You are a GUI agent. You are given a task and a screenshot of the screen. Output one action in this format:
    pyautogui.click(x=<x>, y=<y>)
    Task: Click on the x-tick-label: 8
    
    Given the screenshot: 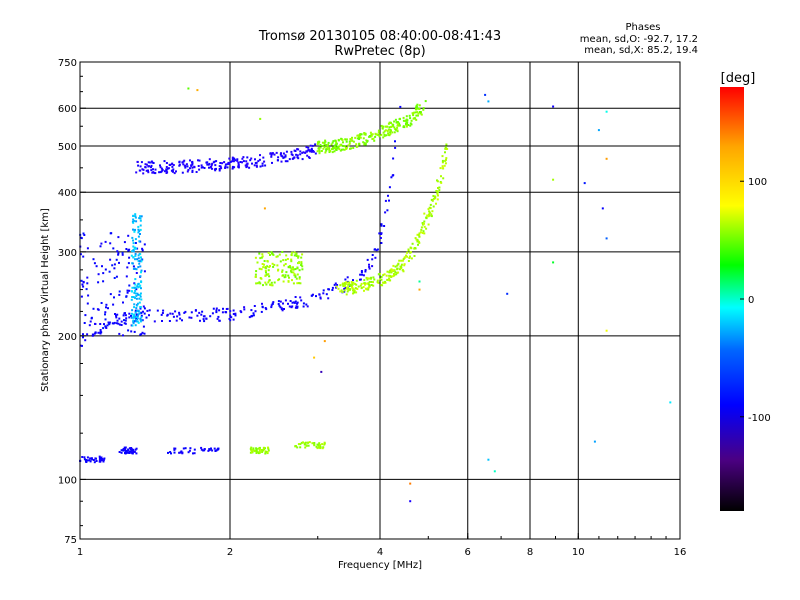 What is the action you would take?
    pyautogui.click(x=530, y=552)
    